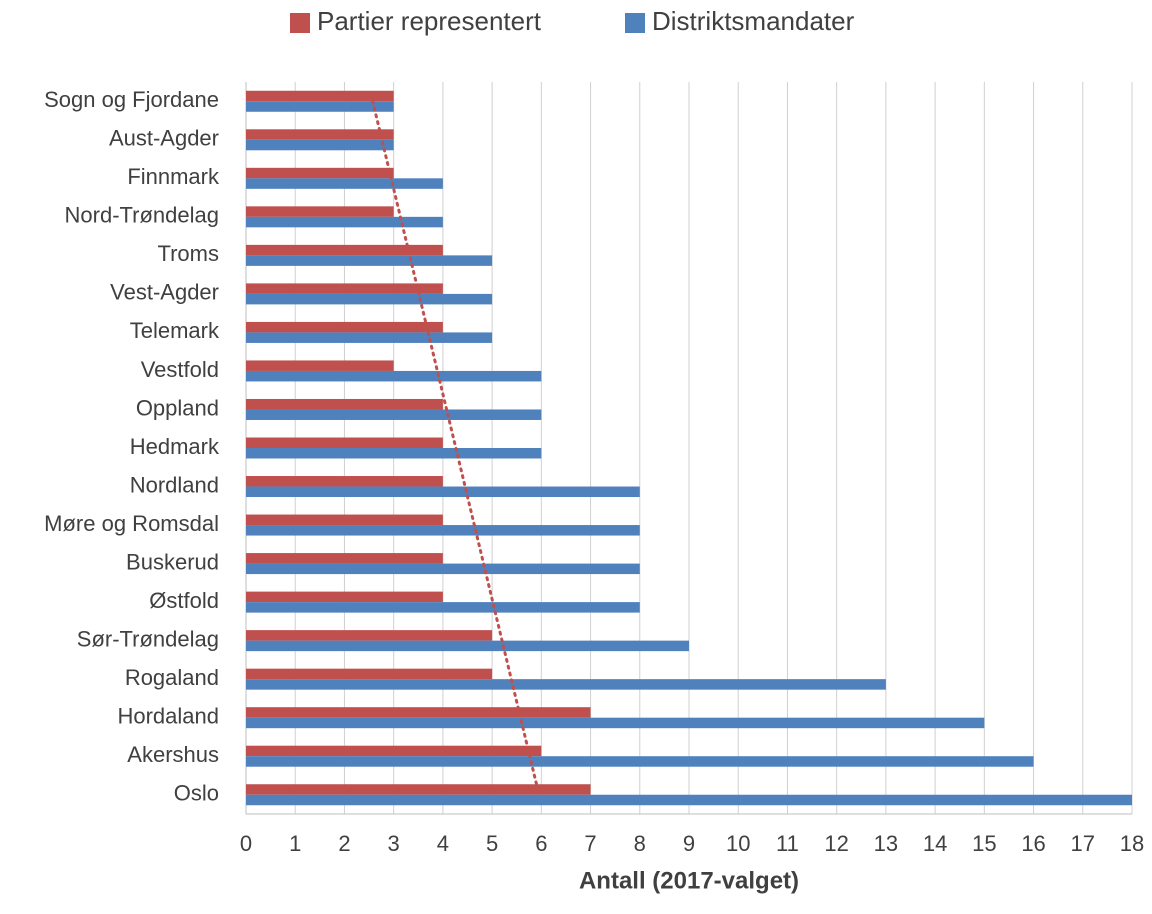 The width and height of the screenshot is (1152, 914). What do you see at coordinates (131, 99) in the screenshot?
I see `y-tick-label: Sogn og Fjordane` at bounding box center [131, 99].